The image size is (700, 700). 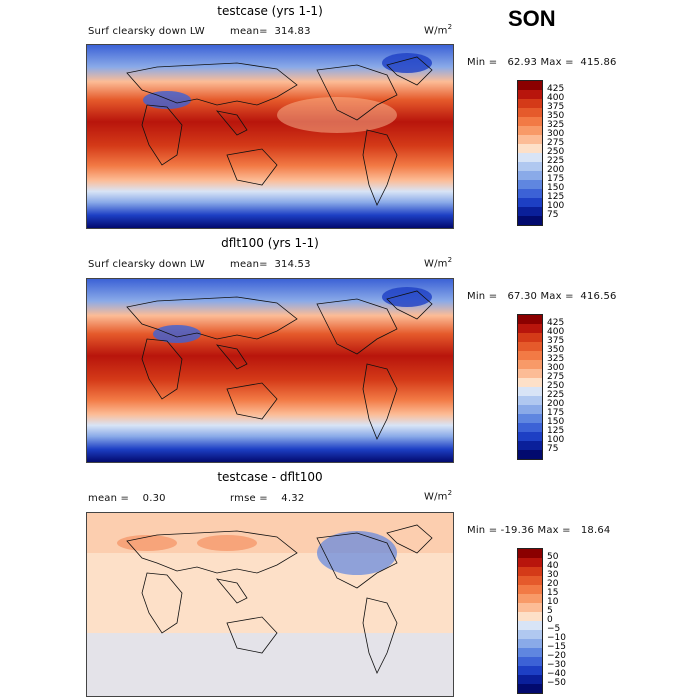 I want to click on colorbar-tick-label: 225, so click(x=556, y=161).